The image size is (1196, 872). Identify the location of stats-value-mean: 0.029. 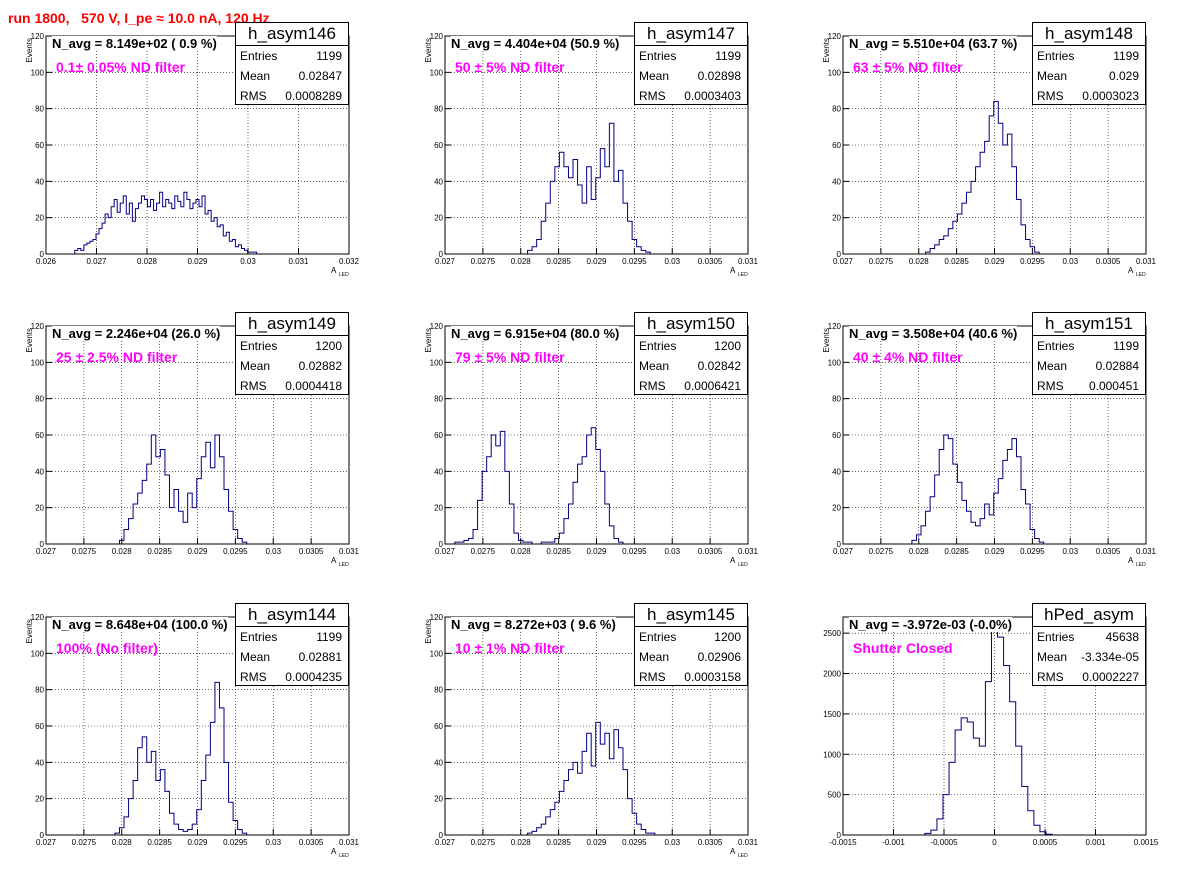
(1123, 76).